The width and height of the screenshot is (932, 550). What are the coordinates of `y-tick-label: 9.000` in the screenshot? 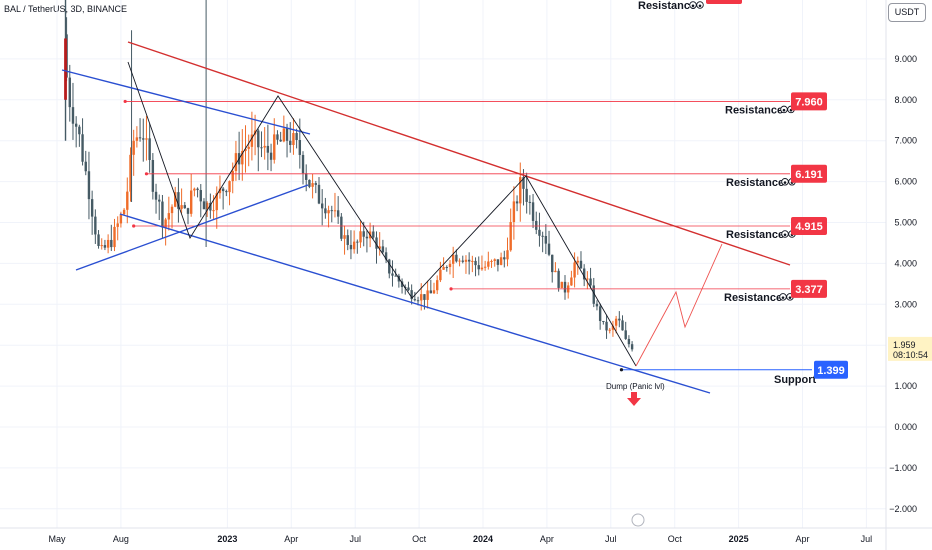 It's located at (905, 59).